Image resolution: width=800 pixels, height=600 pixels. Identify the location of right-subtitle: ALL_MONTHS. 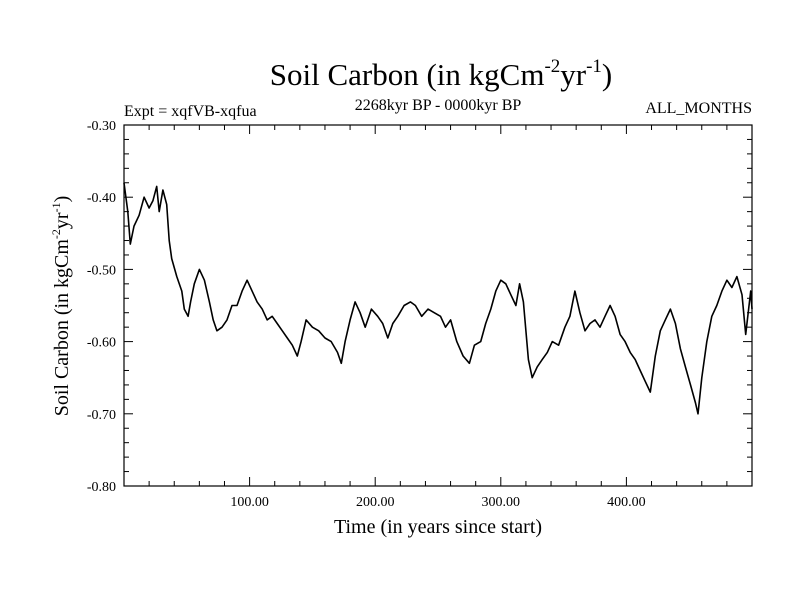
(698, 108).